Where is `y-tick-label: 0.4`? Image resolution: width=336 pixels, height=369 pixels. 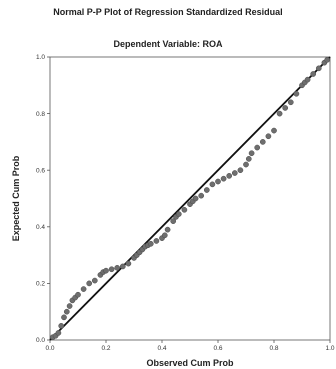
y-tick-label: 0.4 is located at coordinates (40, 227).